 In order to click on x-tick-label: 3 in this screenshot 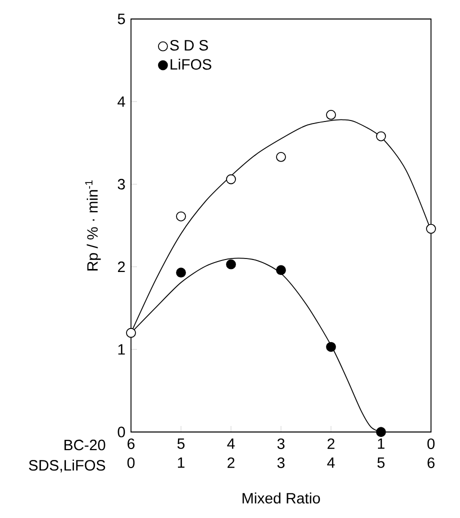, I will do `click(281, 462)`.